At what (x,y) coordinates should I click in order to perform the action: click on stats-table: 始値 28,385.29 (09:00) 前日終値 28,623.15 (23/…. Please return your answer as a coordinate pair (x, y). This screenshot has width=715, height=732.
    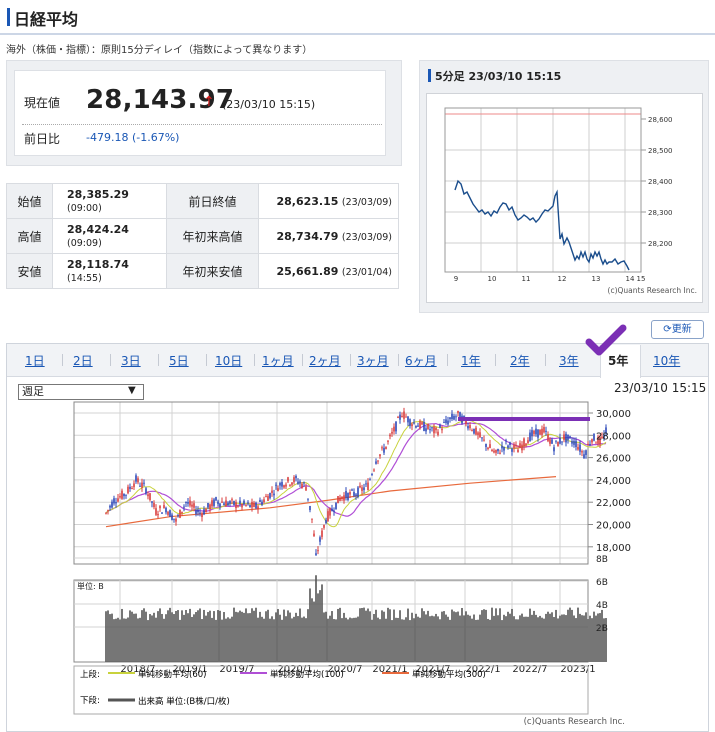
    Looking at the image, I should click on (202, 236).